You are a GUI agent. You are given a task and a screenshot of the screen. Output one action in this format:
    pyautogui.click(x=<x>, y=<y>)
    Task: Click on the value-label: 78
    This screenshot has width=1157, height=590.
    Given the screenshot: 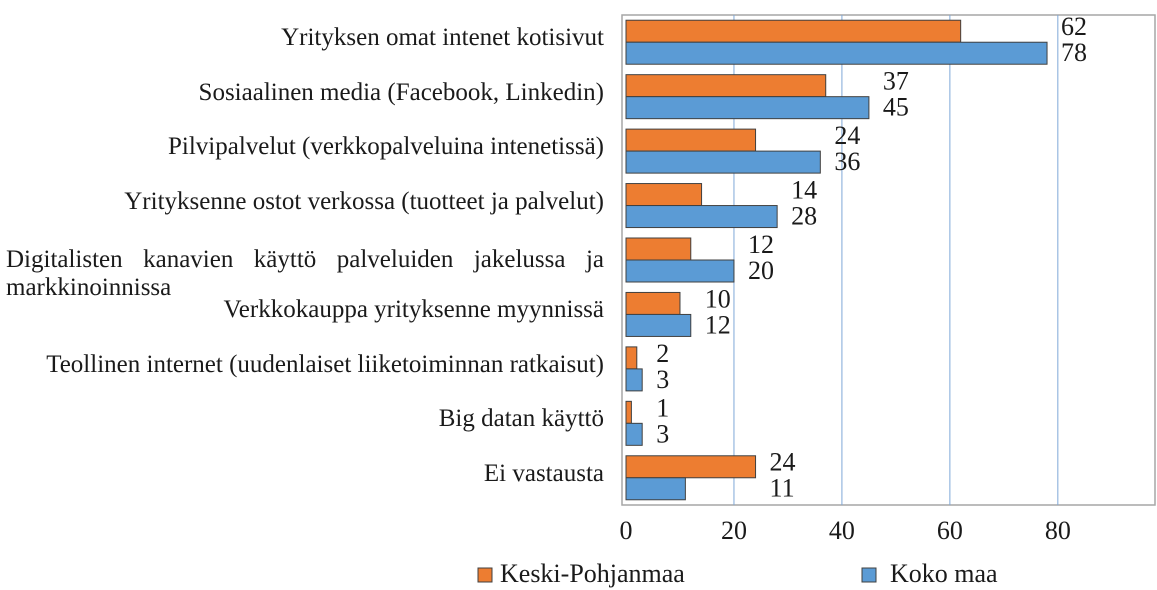 What is the action you would take?
    pyautogui.click(x=1074, y=52)
    